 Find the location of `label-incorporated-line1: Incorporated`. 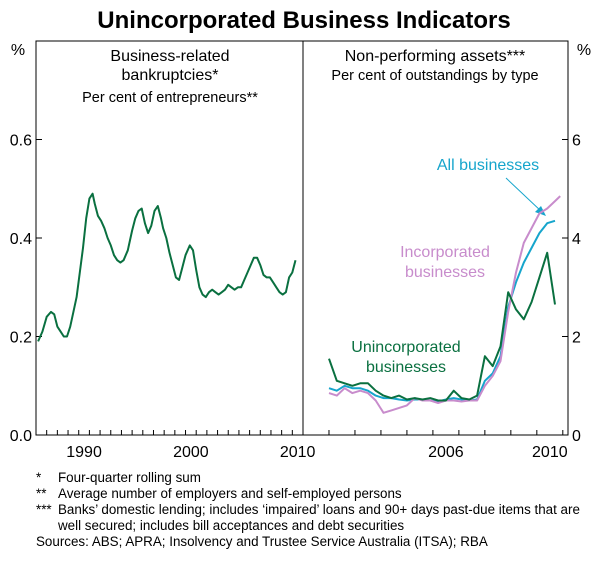

label-incorporated-line1: Incorporated is located at coordinates (445, 252).